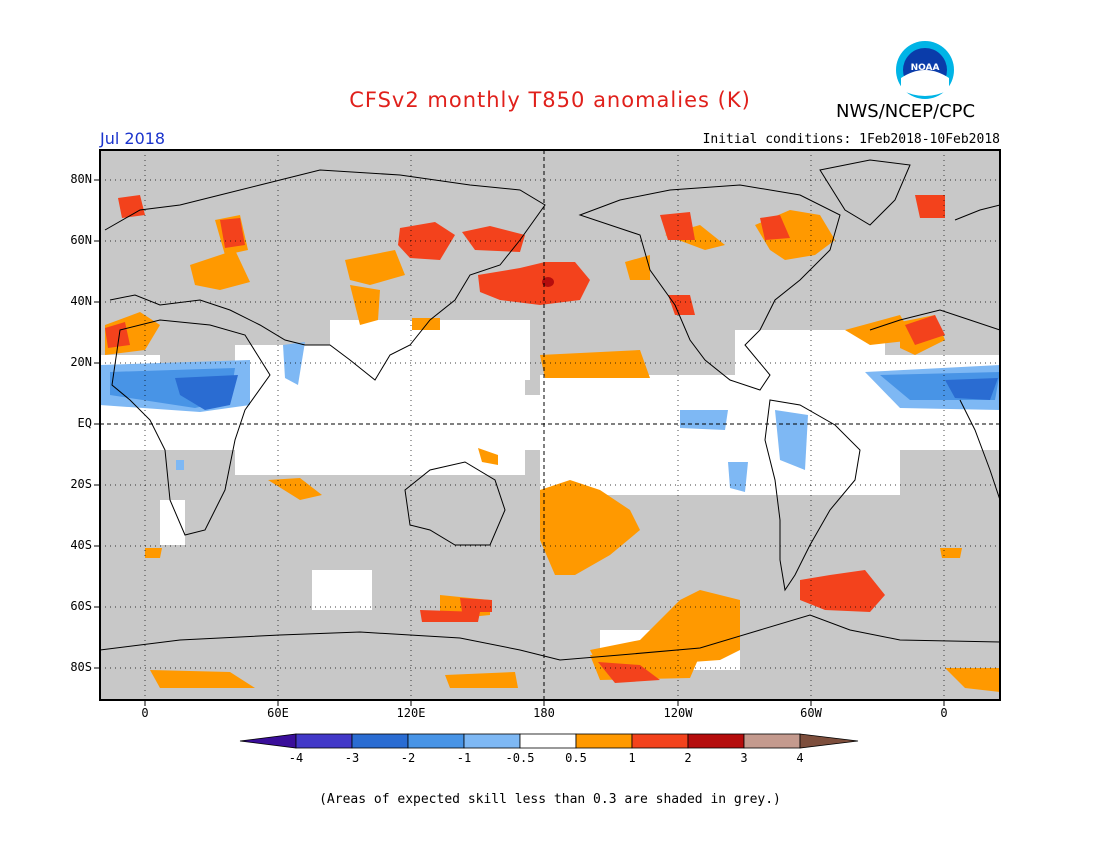  I want to click on lat-label: 80S, so click(81, 667).